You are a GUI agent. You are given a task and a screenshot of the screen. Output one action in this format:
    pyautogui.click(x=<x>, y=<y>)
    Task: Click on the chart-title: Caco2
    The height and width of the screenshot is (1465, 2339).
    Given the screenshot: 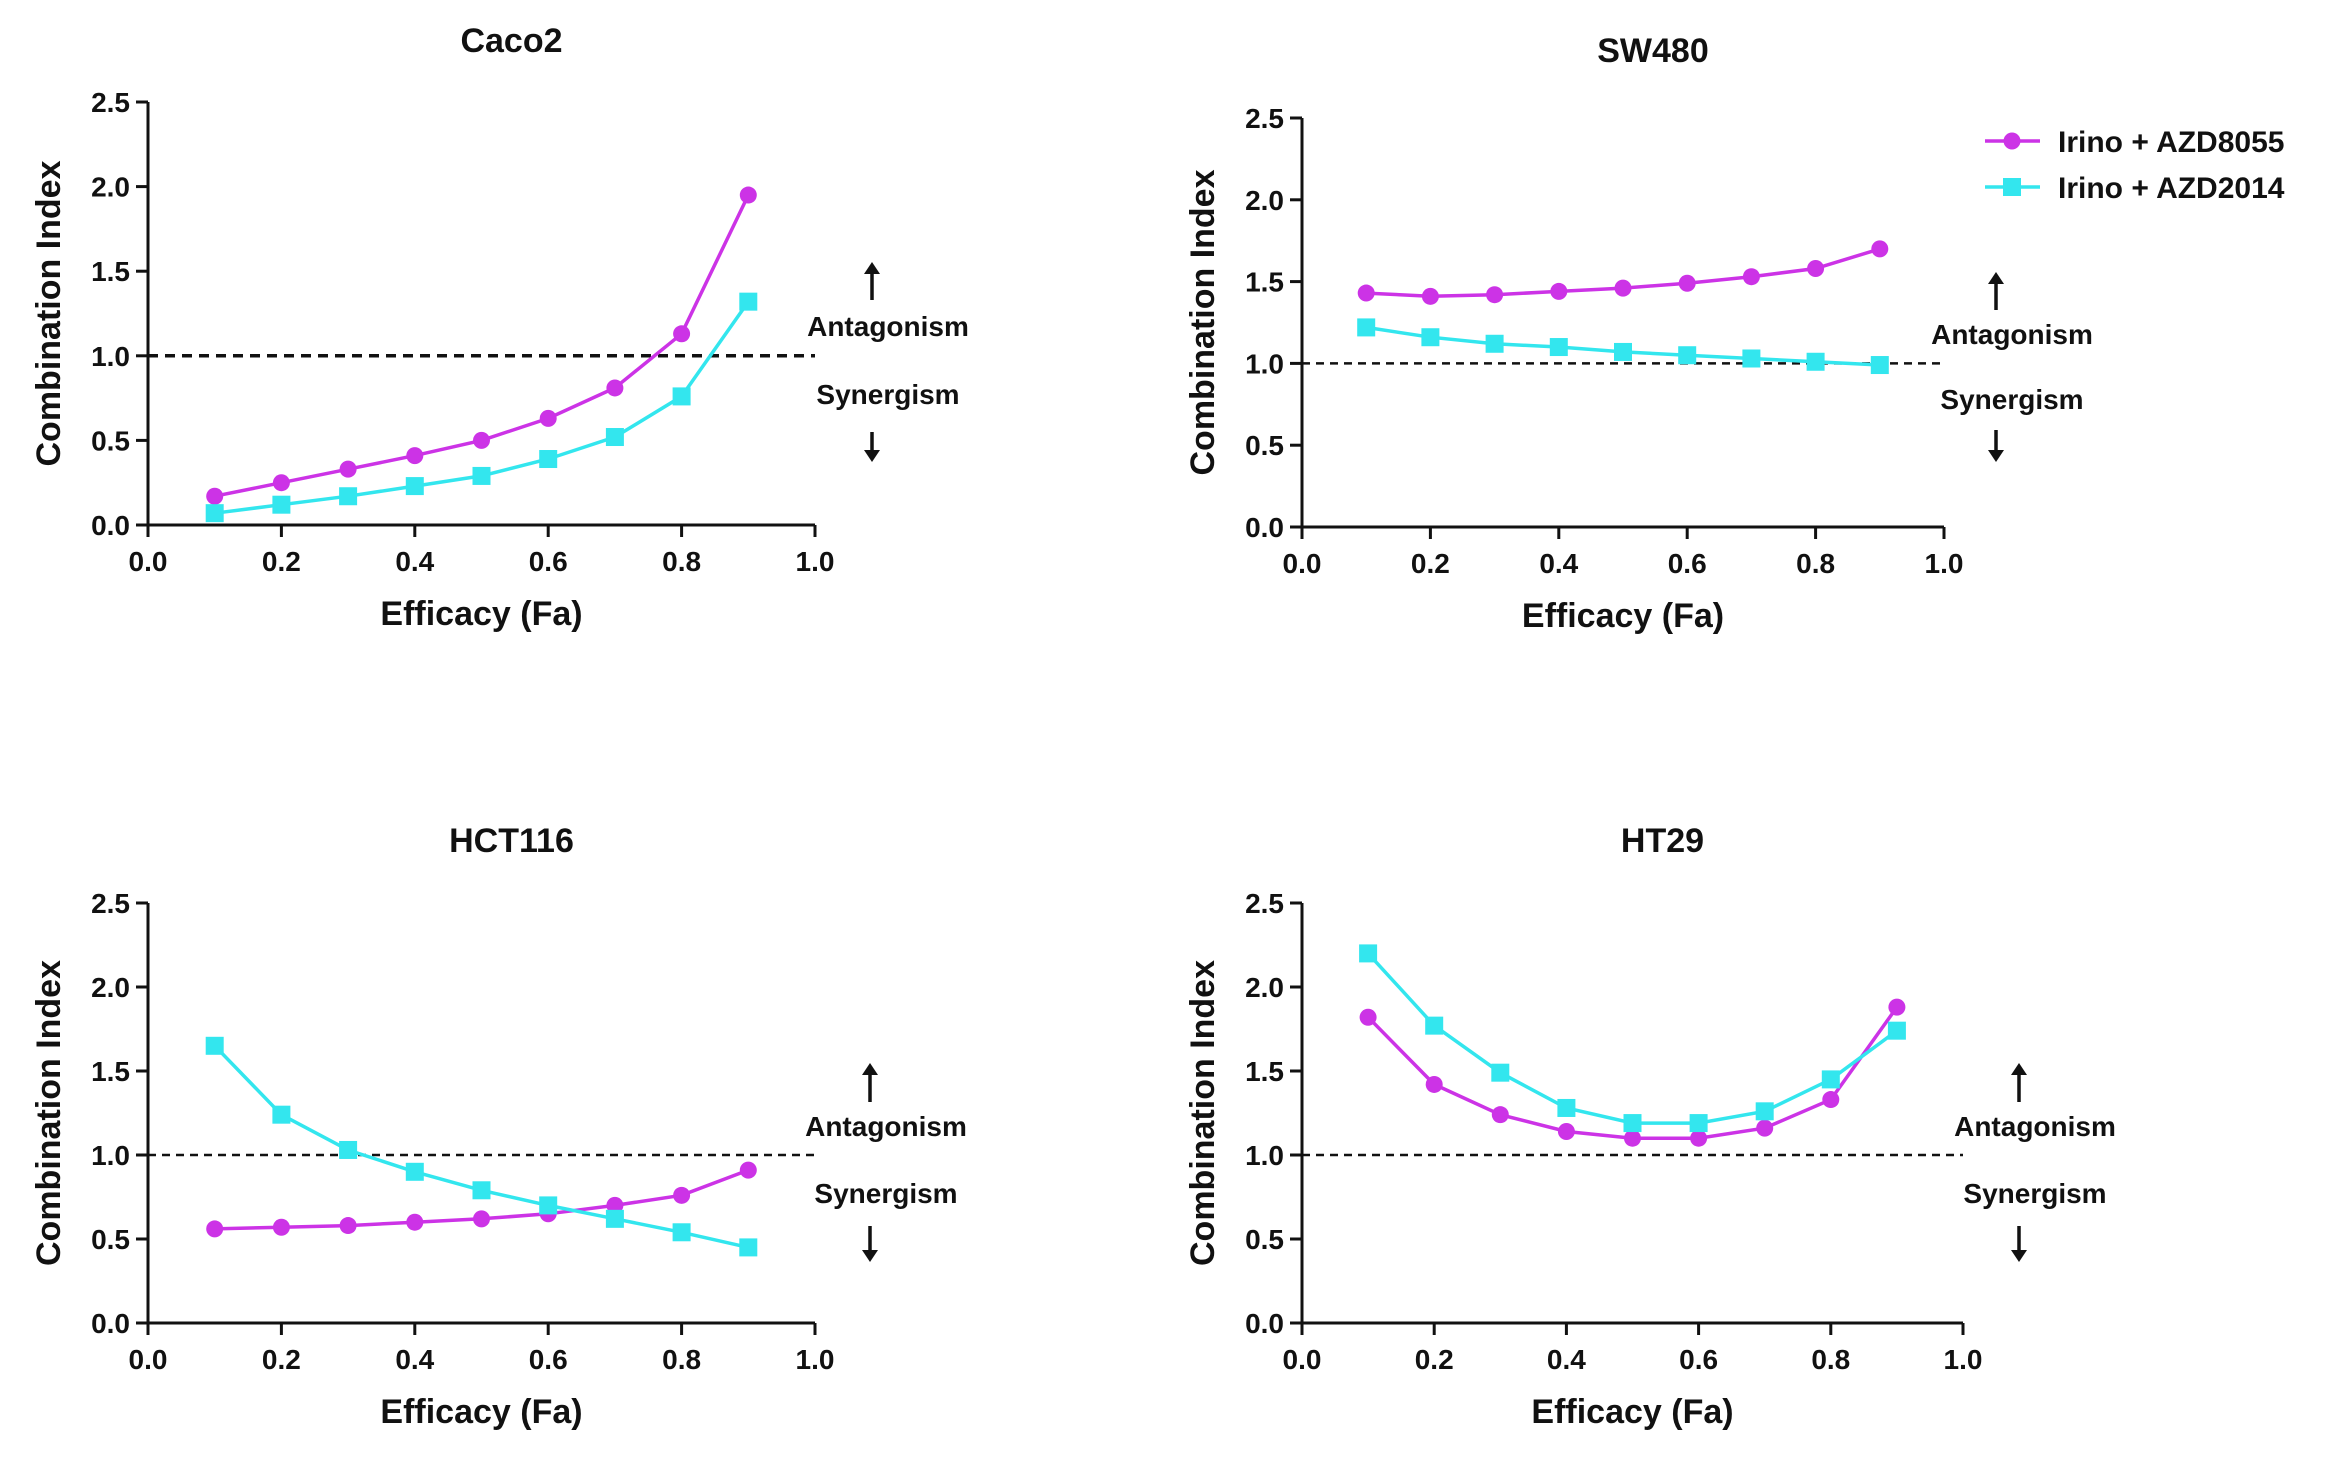 What is the action you would take?
    pyautogui.click(x=511, y=41)
    